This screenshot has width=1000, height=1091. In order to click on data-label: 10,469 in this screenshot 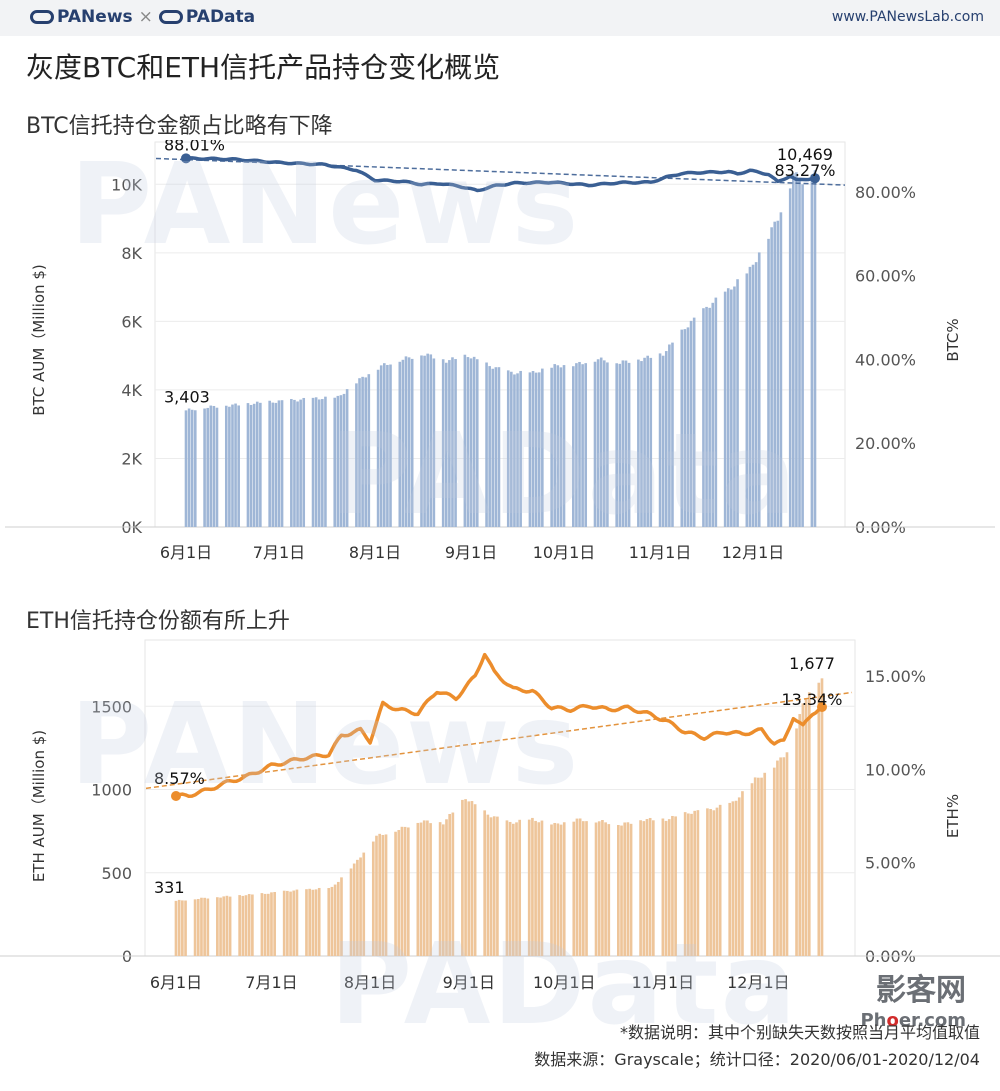, I will do `click(805, 154)`.